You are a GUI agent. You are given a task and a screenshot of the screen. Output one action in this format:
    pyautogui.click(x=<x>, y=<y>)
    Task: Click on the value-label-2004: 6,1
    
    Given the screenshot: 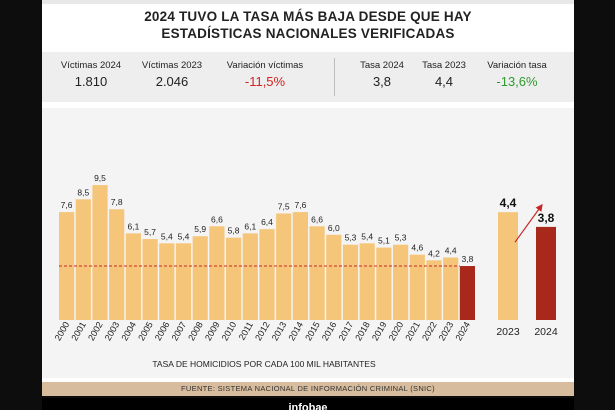 What is the action you would take?
    pyautogui.click(x=133, y=226)
    